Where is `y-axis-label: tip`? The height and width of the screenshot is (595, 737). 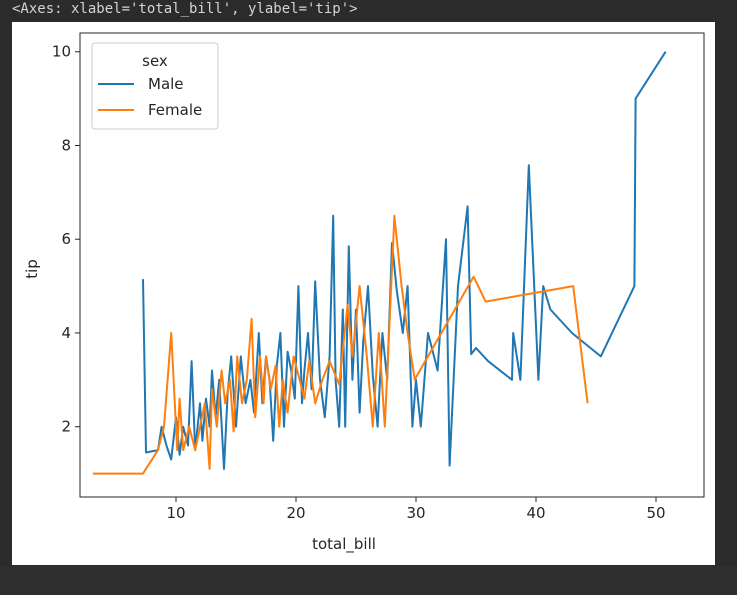
y-axis-label: tip is located at coordinates (32, 269).